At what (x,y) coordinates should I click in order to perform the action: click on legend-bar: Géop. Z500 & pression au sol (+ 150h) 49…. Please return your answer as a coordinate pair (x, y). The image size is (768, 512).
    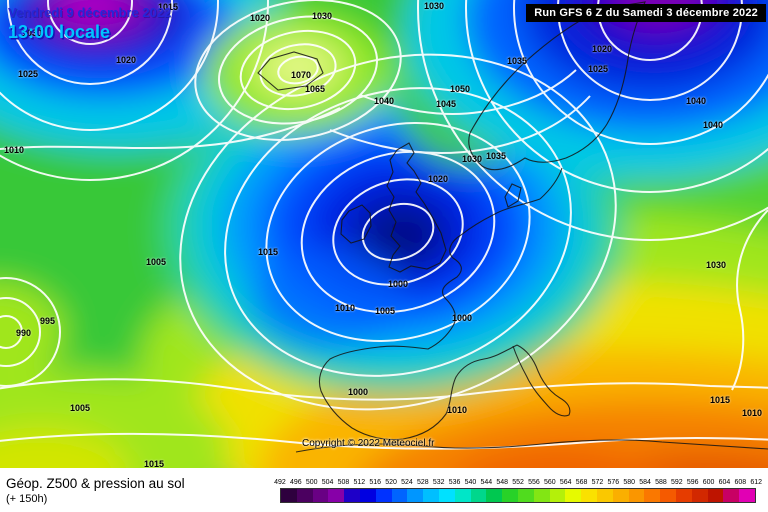
    Looking at the image, I should click on (384, 490).